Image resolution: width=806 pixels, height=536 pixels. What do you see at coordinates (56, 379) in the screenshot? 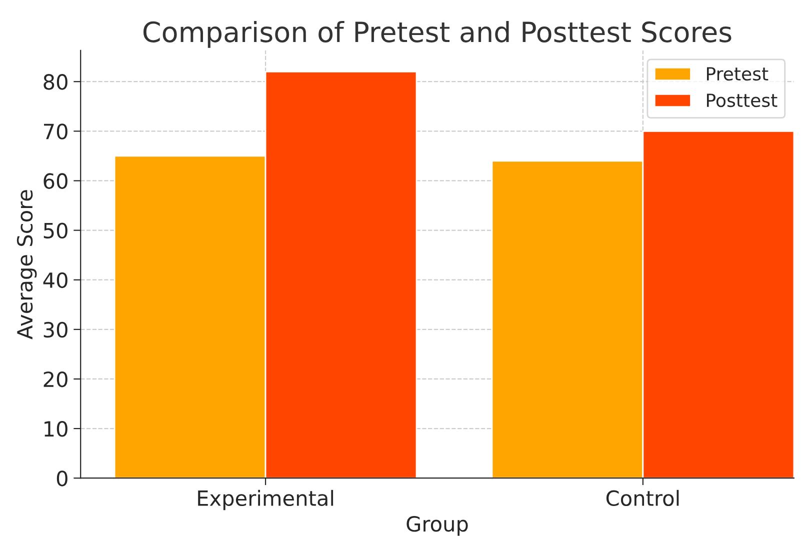
I see `y-tick-label: 20` at bounding box center [56, 379].